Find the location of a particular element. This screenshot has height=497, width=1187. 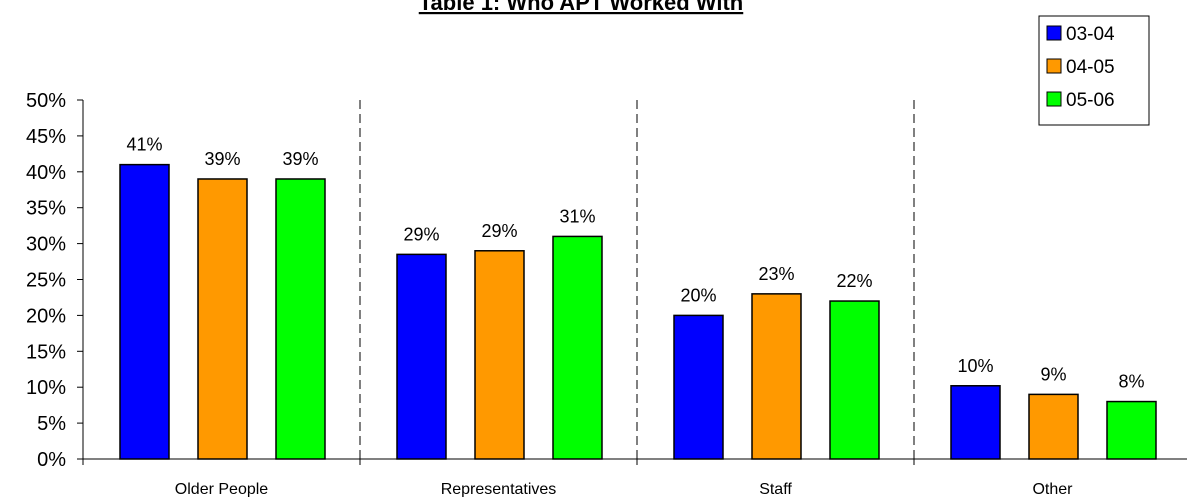

y-tick-label: 0% is located at coordinates (51, 460).